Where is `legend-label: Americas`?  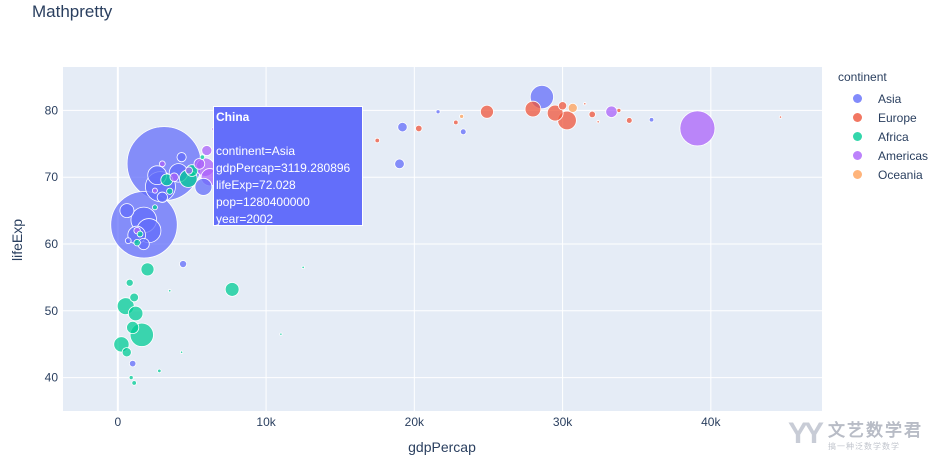
legend-label: Americas is located at coordinates (903, 155).